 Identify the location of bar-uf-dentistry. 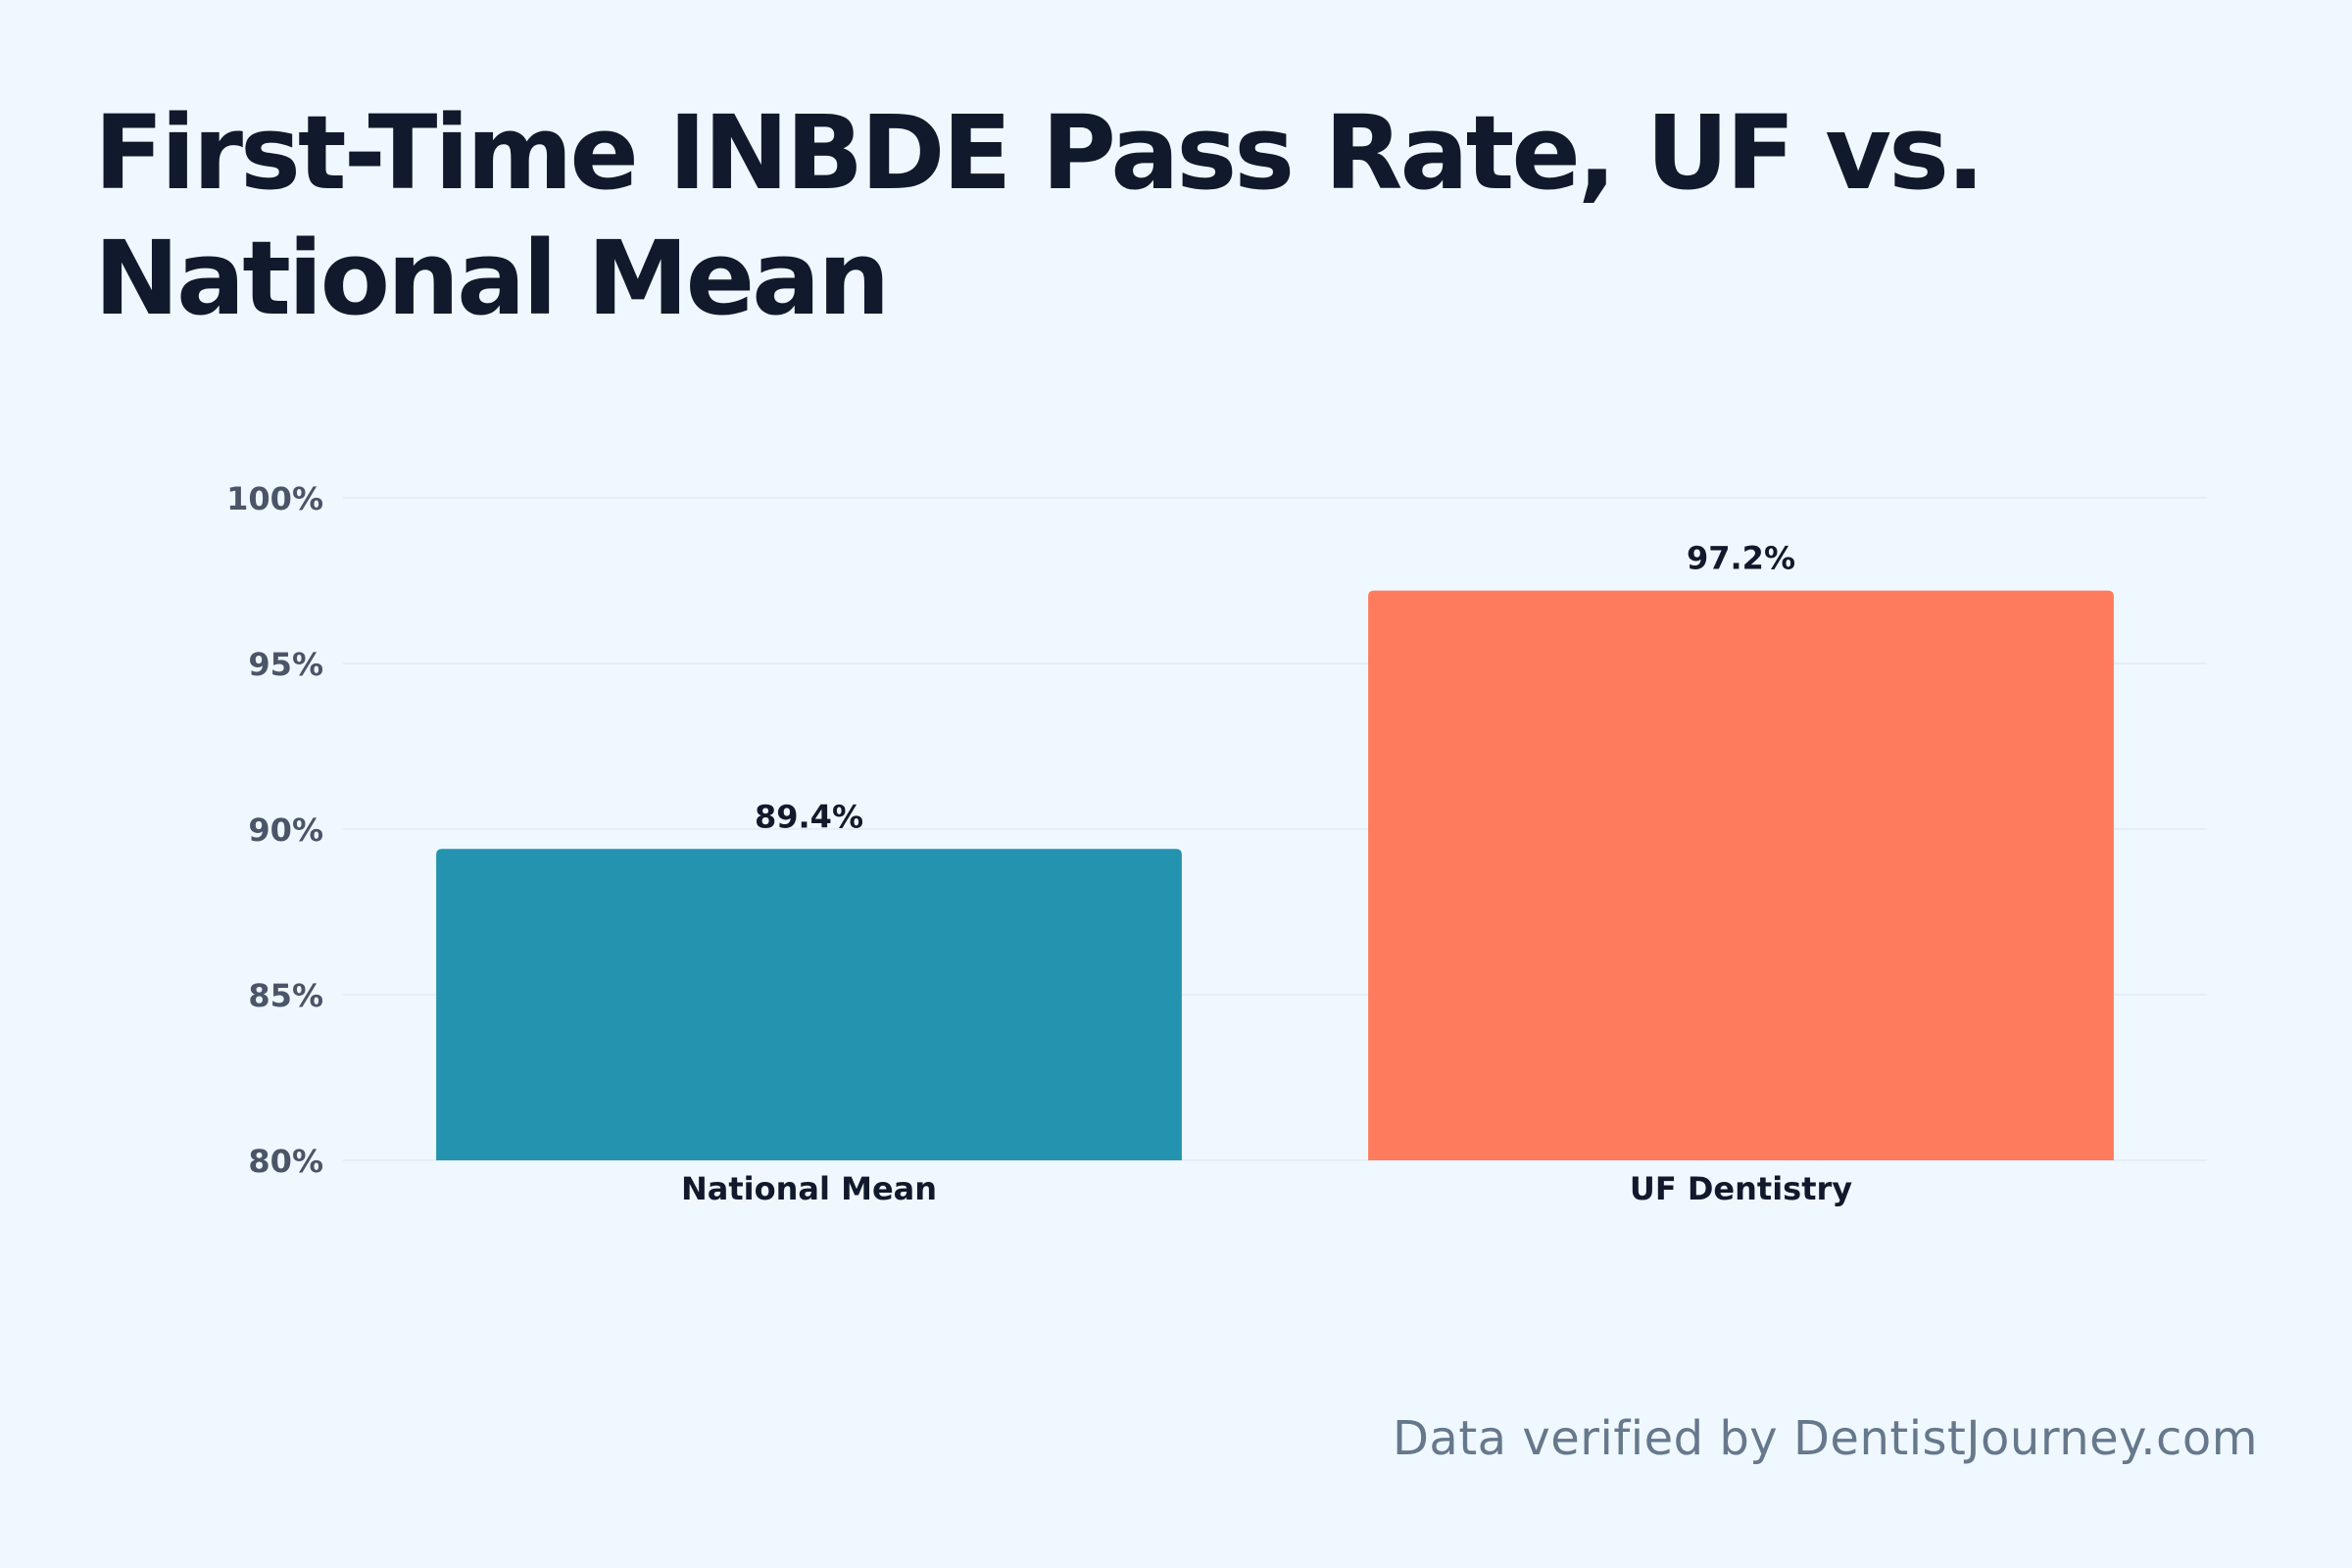
(1741, 875).